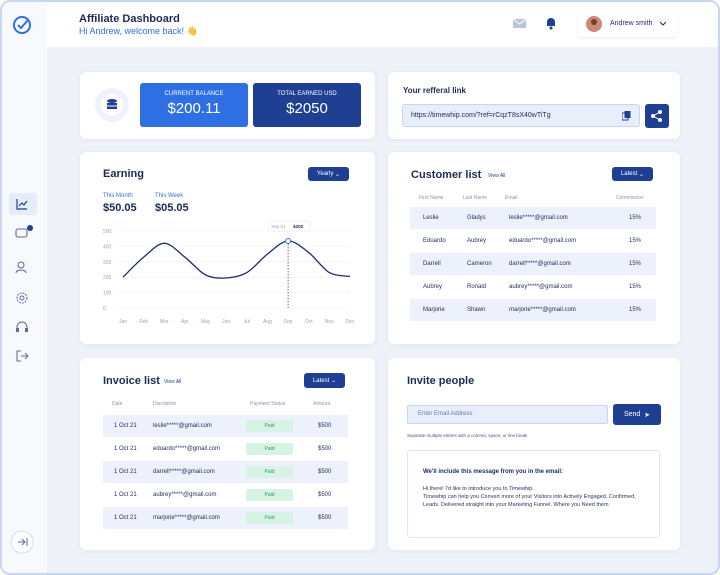 This screenshot has height=575, width=720. What do you see at coordinates (657, 116) in the screenshot?
I see `share-button` at bounding box center [657, 116].